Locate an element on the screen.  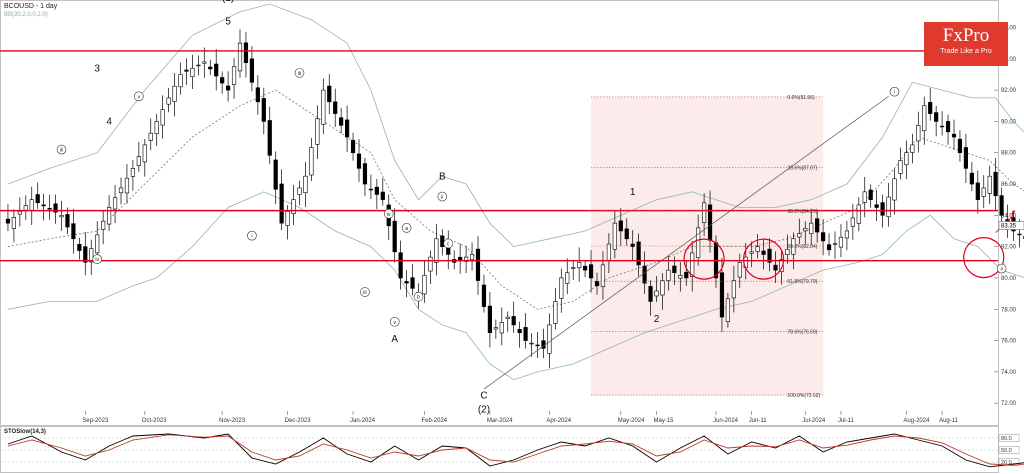
stochastic-panel: 80.0 50.0 20.0 is located at coordinates (512, 450).